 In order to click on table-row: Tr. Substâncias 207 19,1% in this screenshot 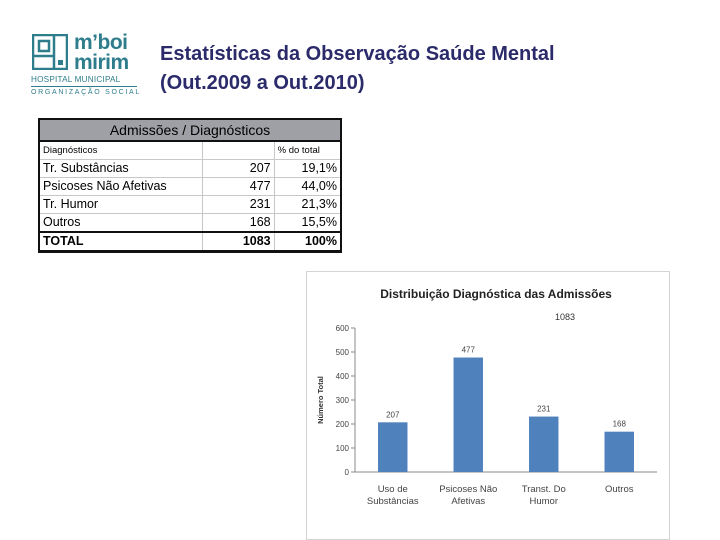, I will do `click(189, 168)`.